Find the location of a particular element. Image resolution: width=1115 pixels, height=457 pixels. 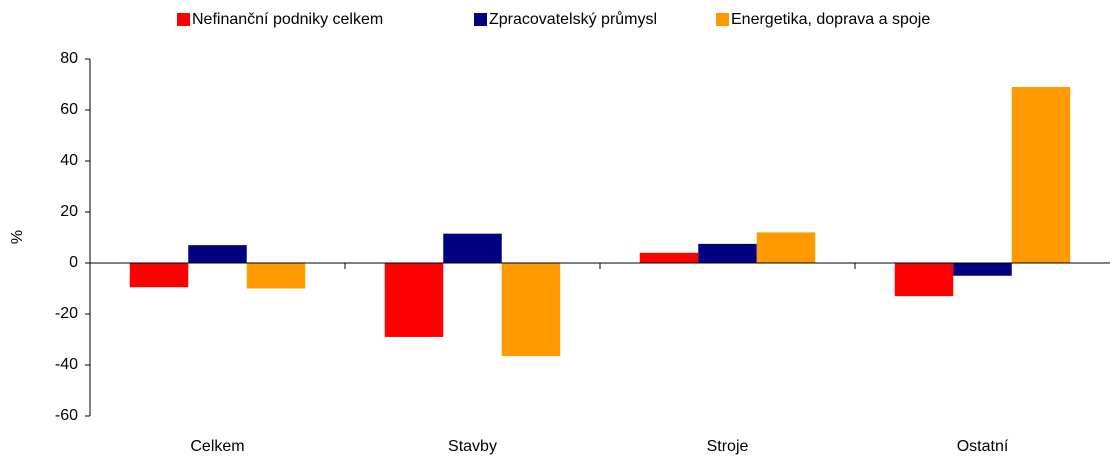

x-tick-label: Stroje is located at coordinates (728, 446).